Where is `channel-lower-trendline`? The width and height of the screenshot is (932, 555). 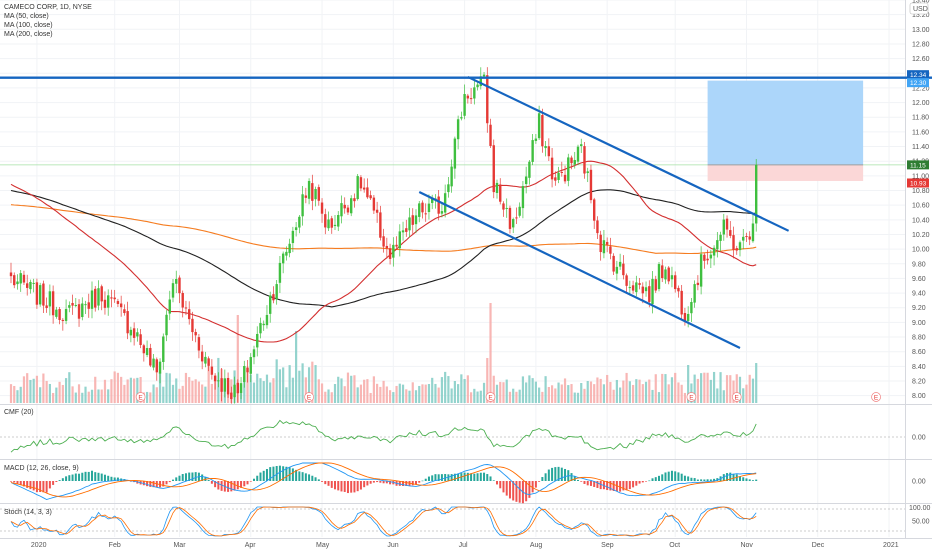 channel-lower-trendline is located at coordinates (579, 270).